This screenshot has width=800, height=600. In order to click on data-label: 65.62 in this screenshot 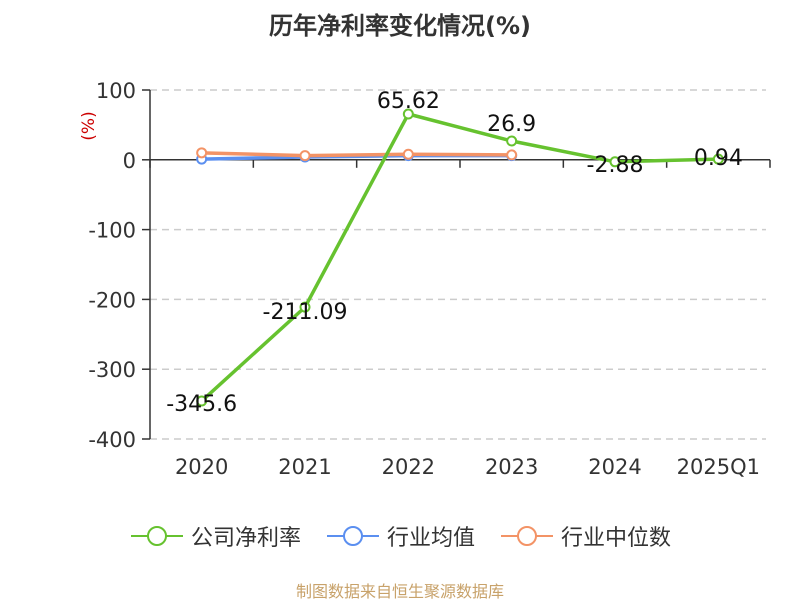, I will do `click(408, 101)`.